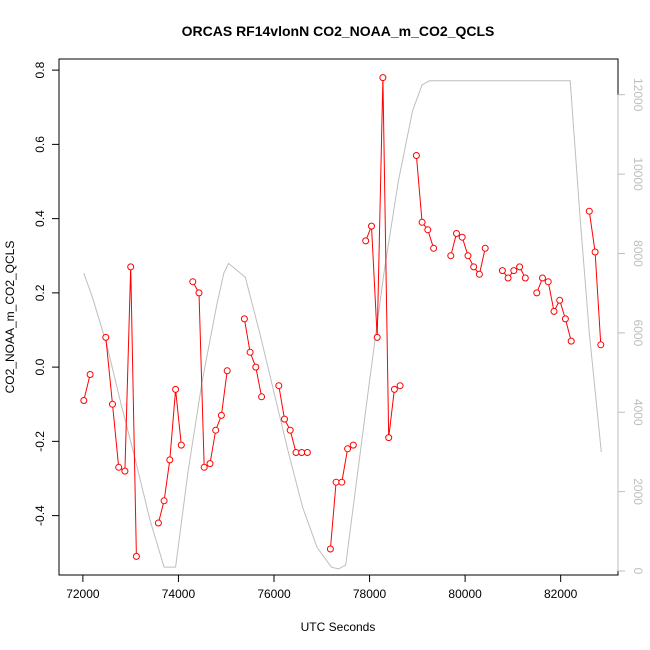 The height and width of the screenshot is (650, 650). Describe the element at coordinates (40, 144) in the screenshot. I see `y-tick-label: 0.6` at that location.